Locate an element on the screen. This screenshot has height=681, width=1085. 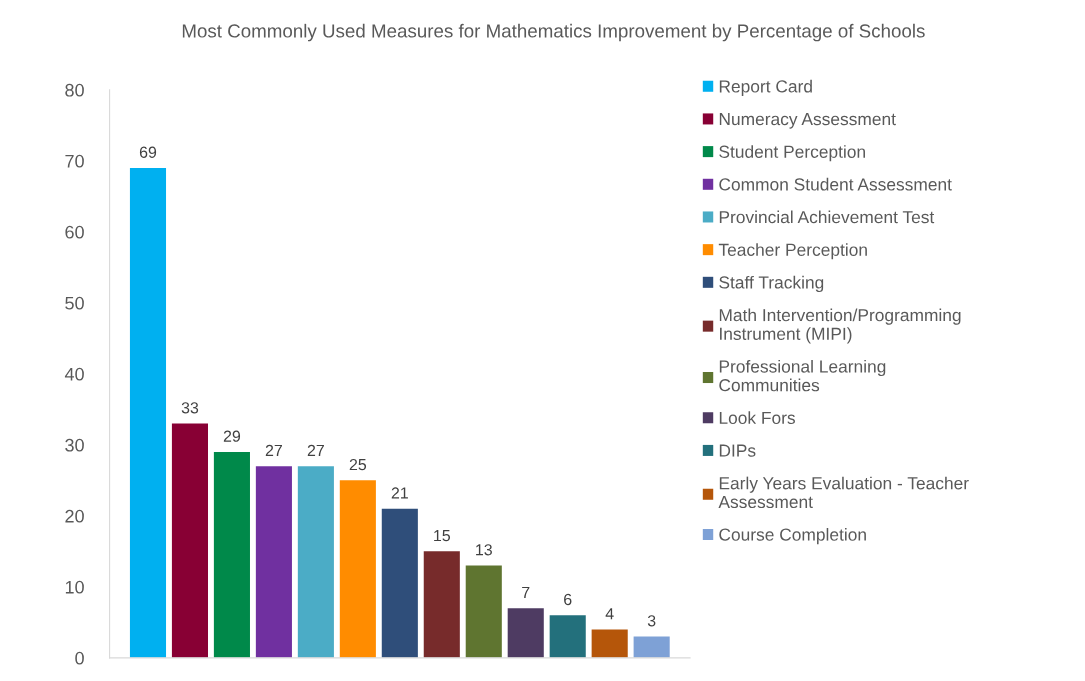
legend-label: Look Fors is located at coordinates (757, 418).